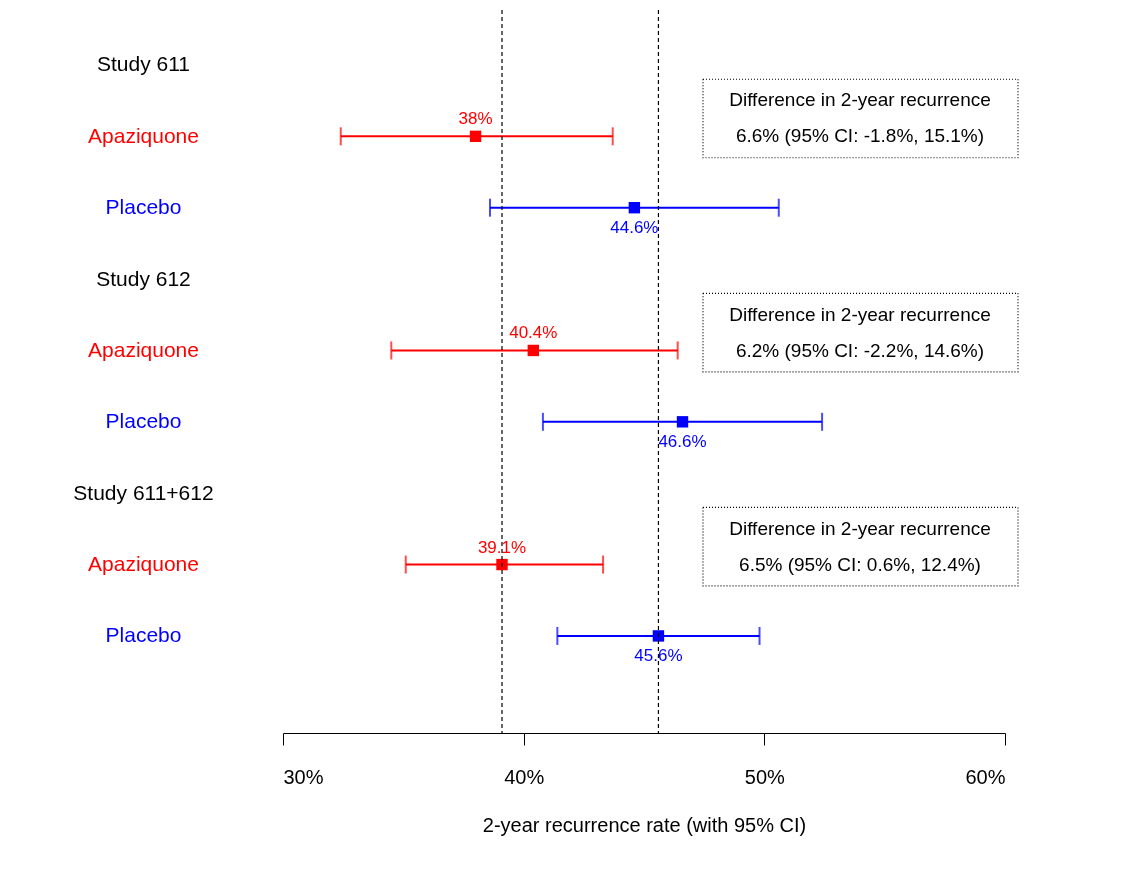  Describe the element at coordinates (143, 492) in the screenshot. I see `y-tick-label: Study 611+612` at that location.